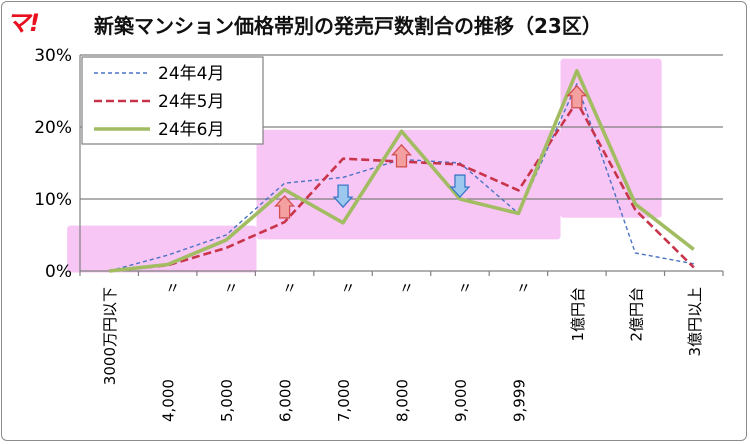 The image size is (750, 444). Describe the element at coordinates (286, 400) in the screenshot. I see `x-tick-label: 6,000` at that location.